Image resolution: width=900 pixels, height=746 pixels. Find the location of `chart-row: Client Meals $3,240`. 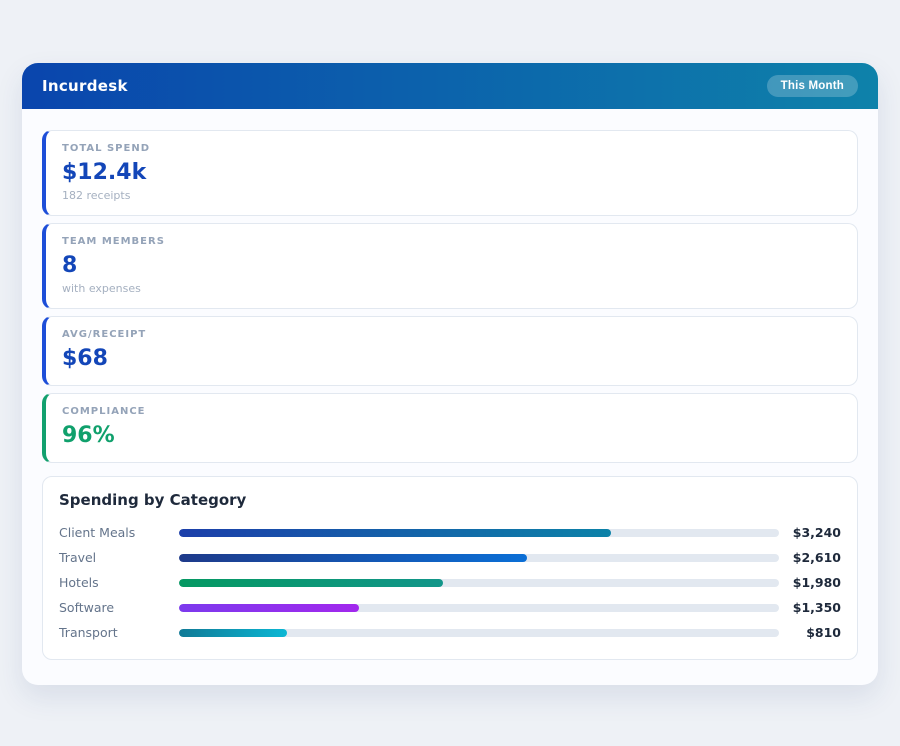

chart-row: Client Meals $3,240 is located at coordinates (450, 532).